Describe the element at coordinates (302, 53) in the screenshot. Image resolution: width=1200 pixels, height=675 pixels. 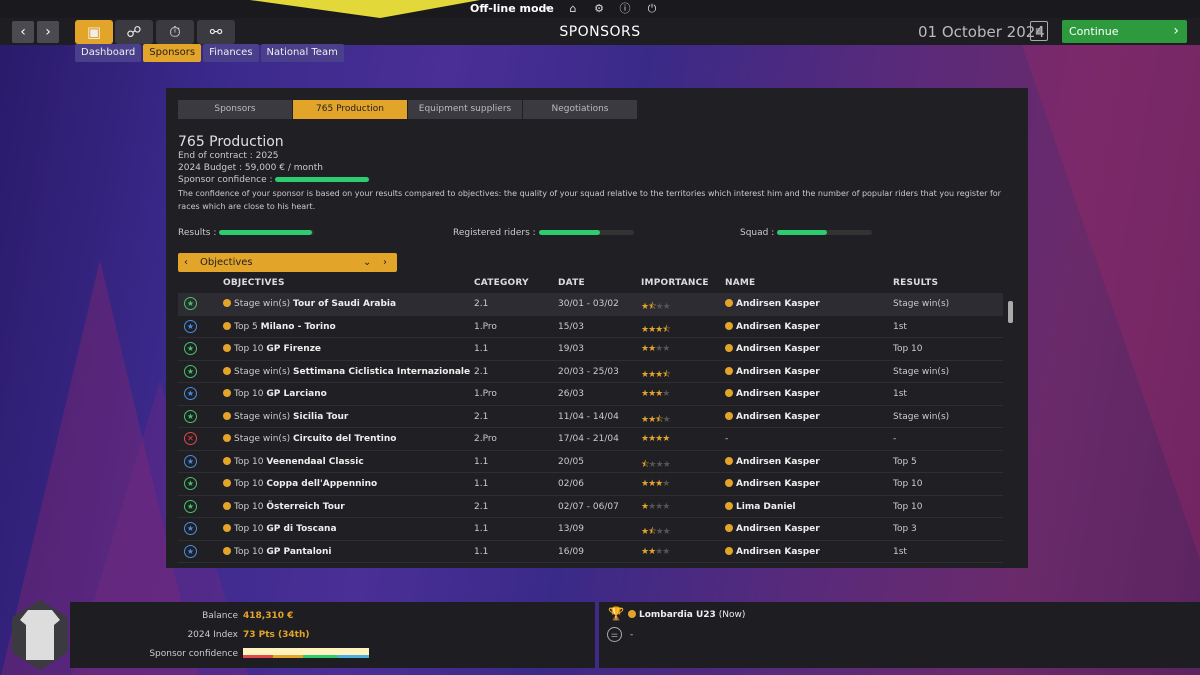
I see `tab-national-team: National Team` at that location.